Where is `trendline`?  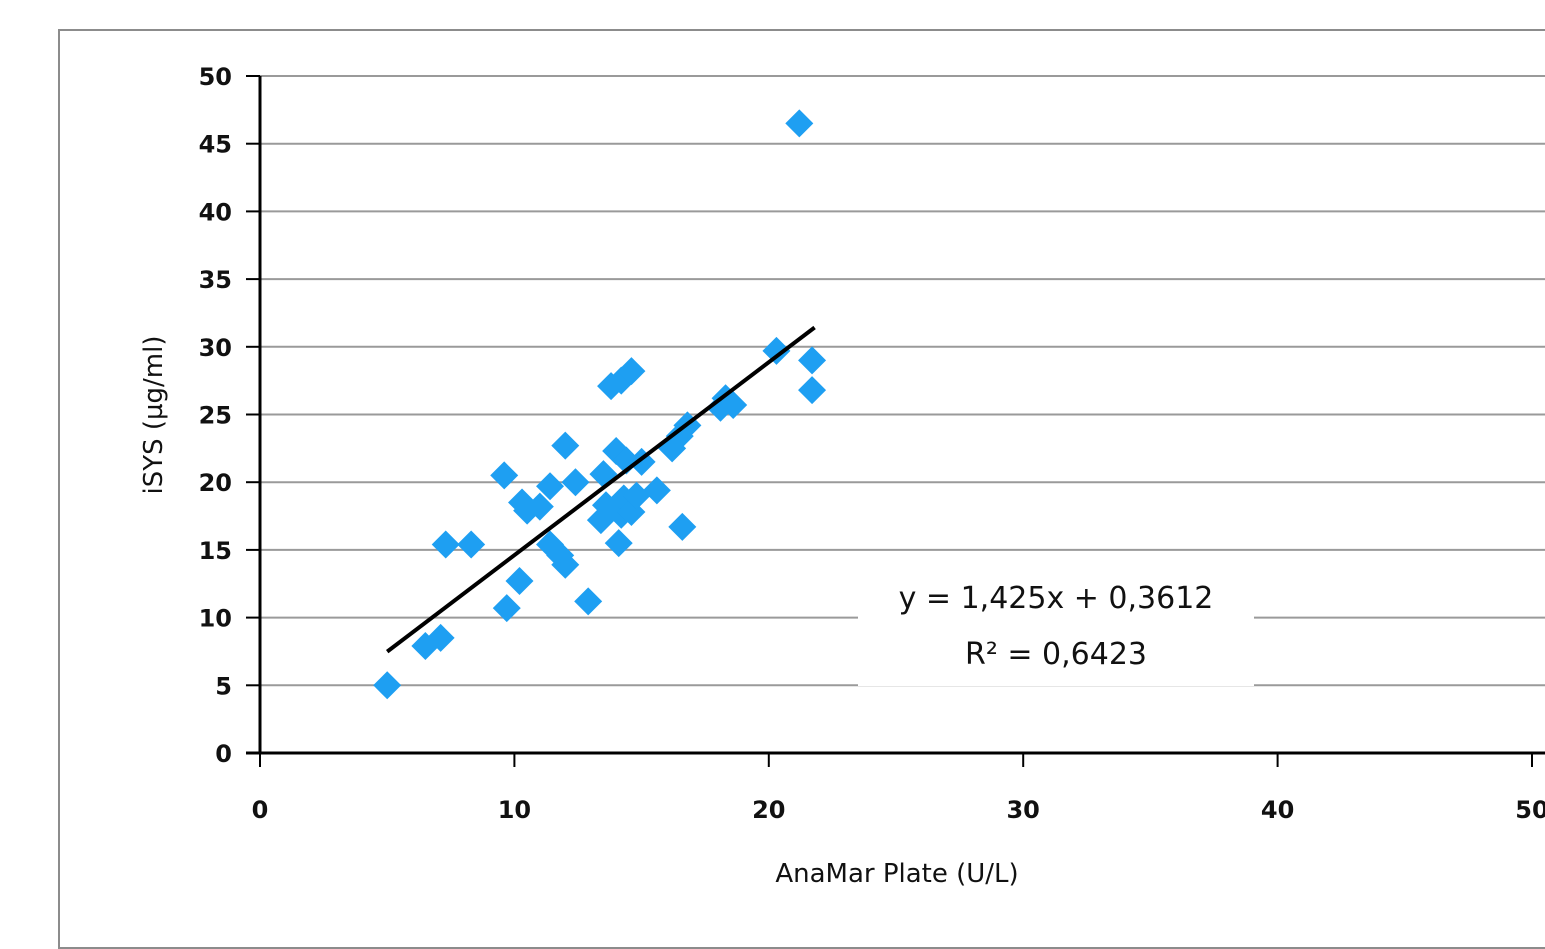 trendline is located at coordinates (600, 489).